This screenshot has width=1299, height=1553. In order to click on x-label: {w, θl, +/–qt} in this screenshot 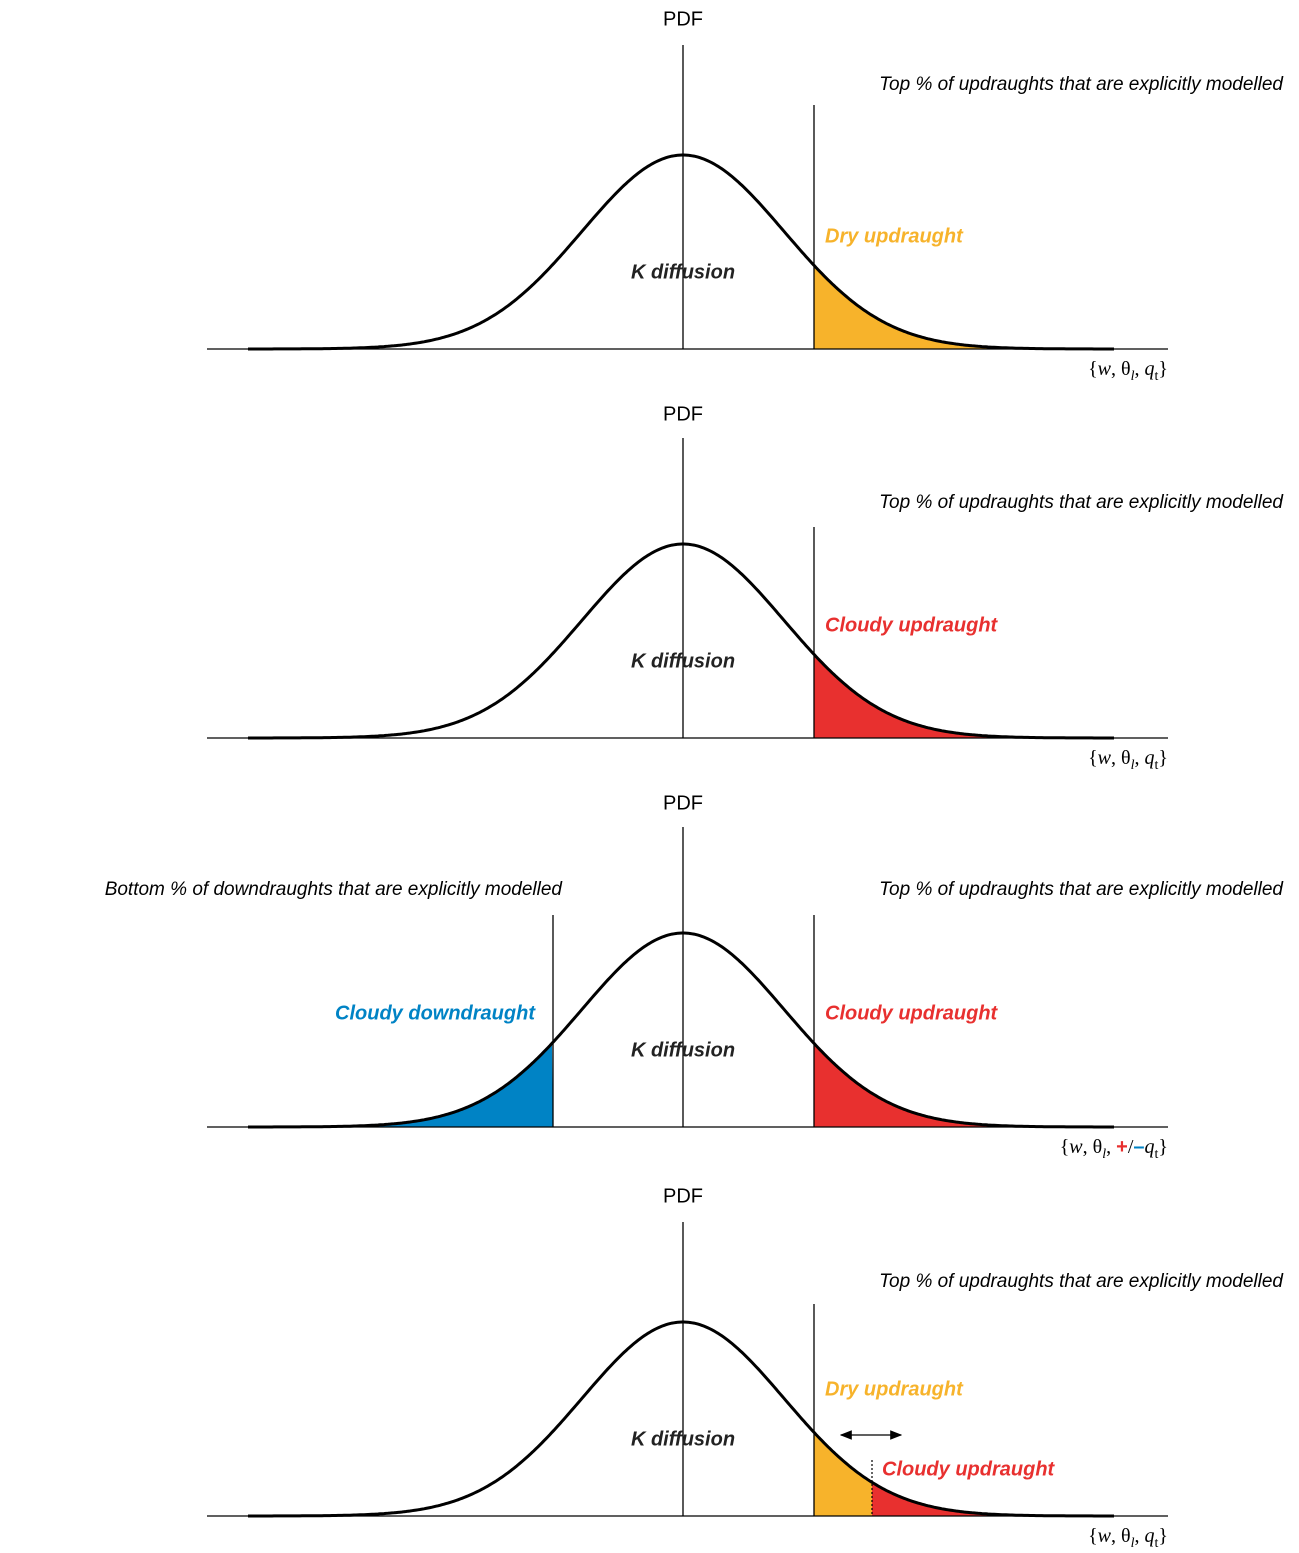, I will do `click(1114, 1149)`.